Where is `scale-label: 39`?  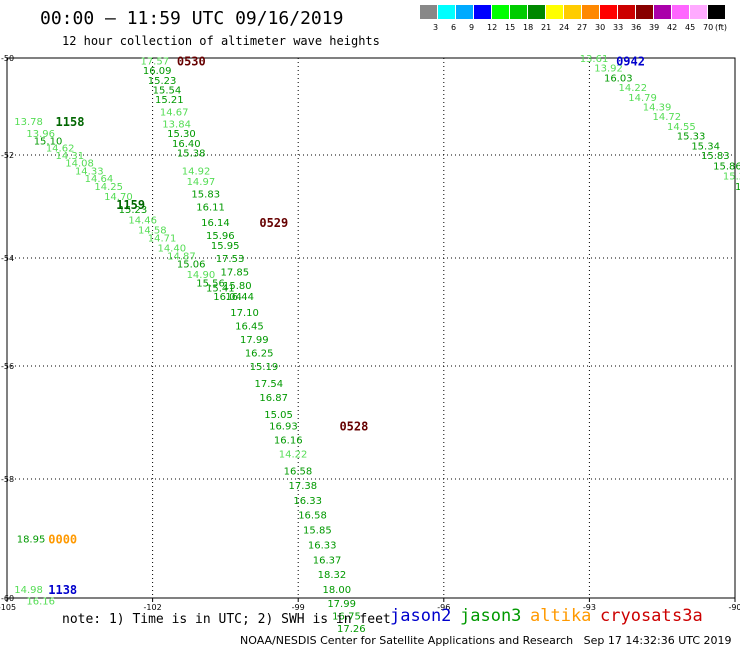 scale-label: 39 is located at coordinates (654, 27).